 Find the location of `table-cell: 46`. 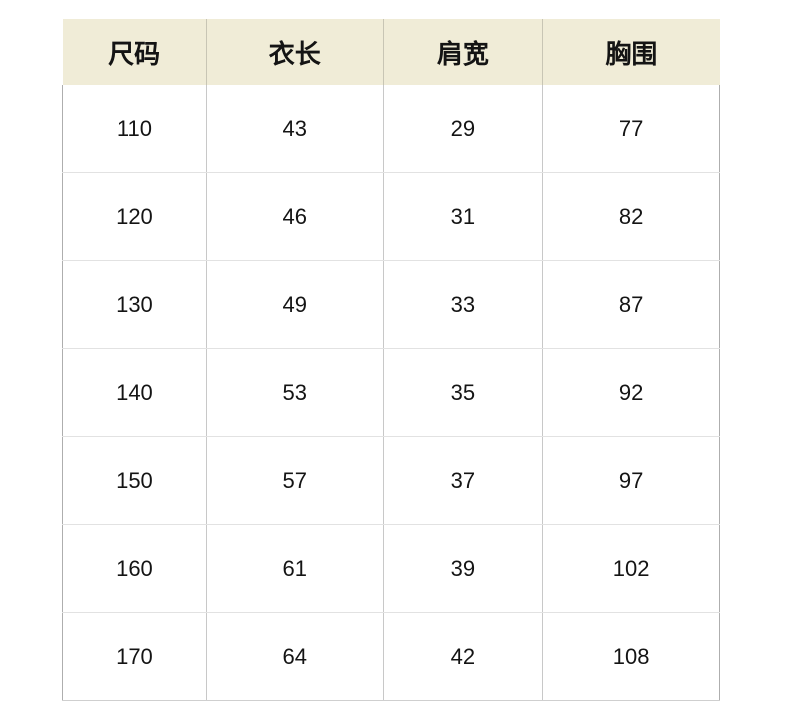

table-cell: 46 is located at coordinates (295, 216).